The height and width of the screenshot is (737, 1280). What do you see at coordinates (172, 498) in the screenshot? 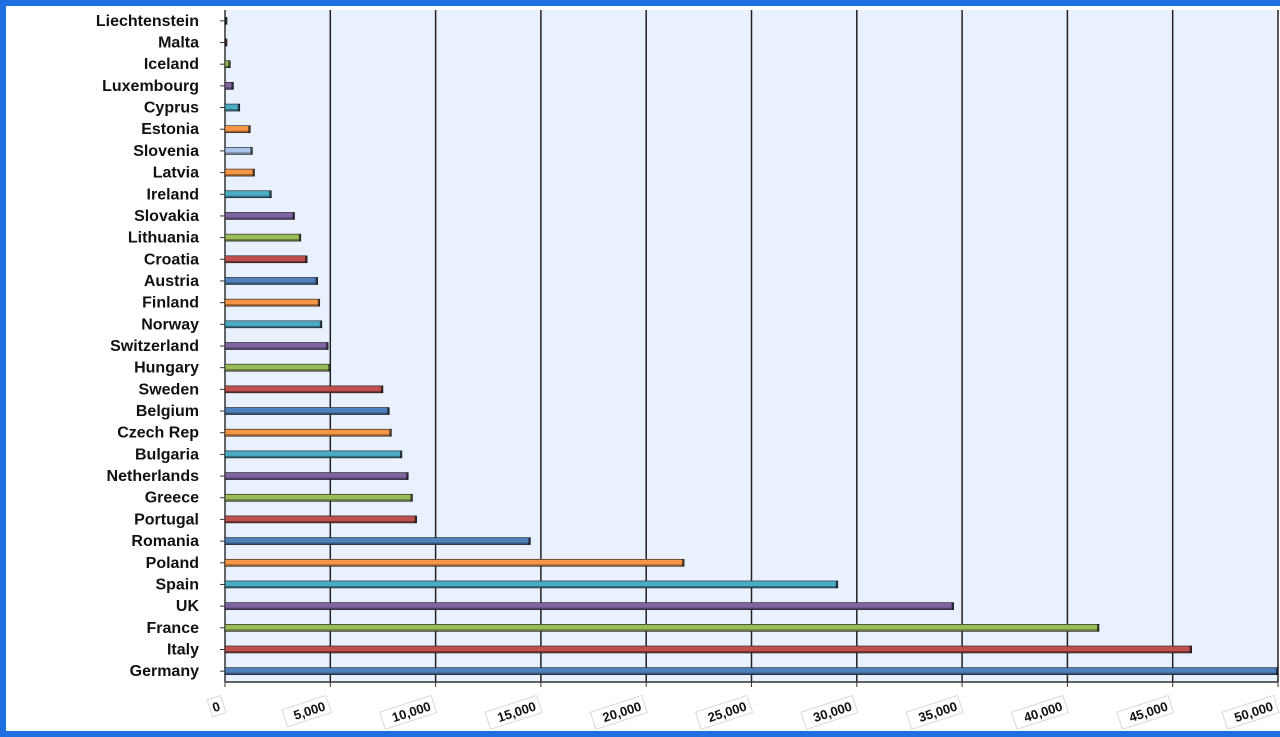
I see `category-label: Greece` at bounding box center [172, 498].